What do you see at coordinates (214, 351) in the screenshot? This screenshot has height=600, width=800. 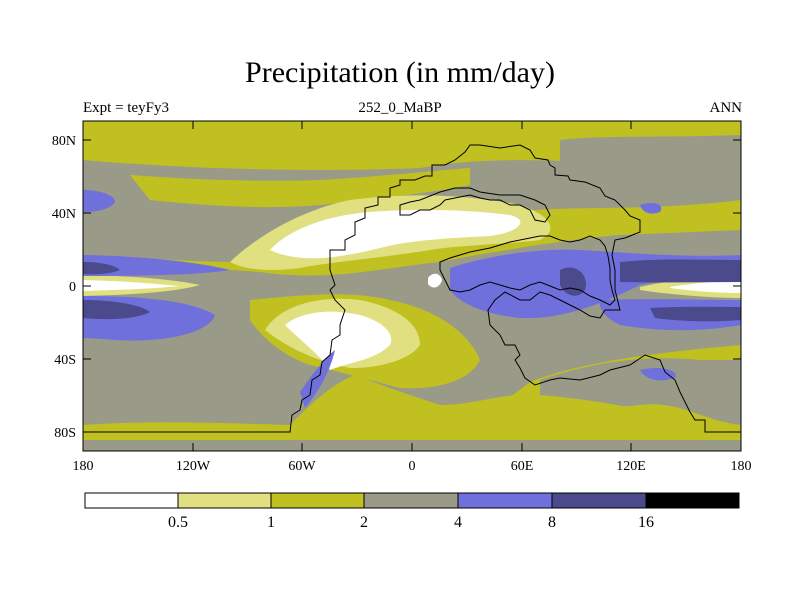 I see `pangea-south-coast` at bounding box center [214, 351].